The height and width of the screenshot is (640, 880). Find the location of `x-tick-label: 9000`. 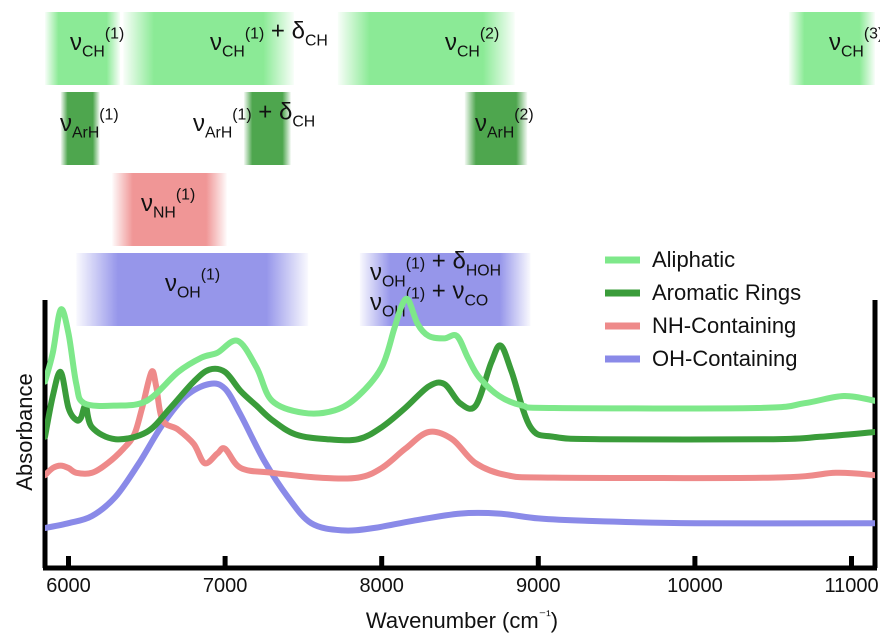

x-tick-label: 9000 is located at coordinates (538, 586).